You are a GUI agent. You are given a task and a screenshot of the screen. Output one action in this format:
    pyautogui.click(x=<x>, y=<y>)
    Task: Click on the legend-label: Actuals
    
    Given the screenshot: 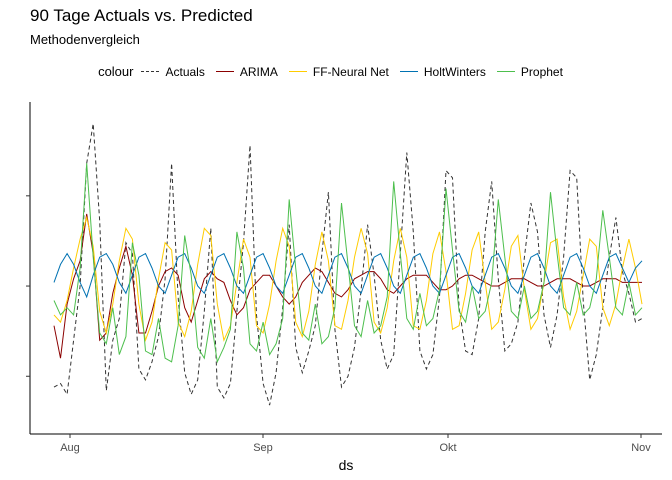 What is the action you would take?
    pyautogui.click(x=185, y=71)
    